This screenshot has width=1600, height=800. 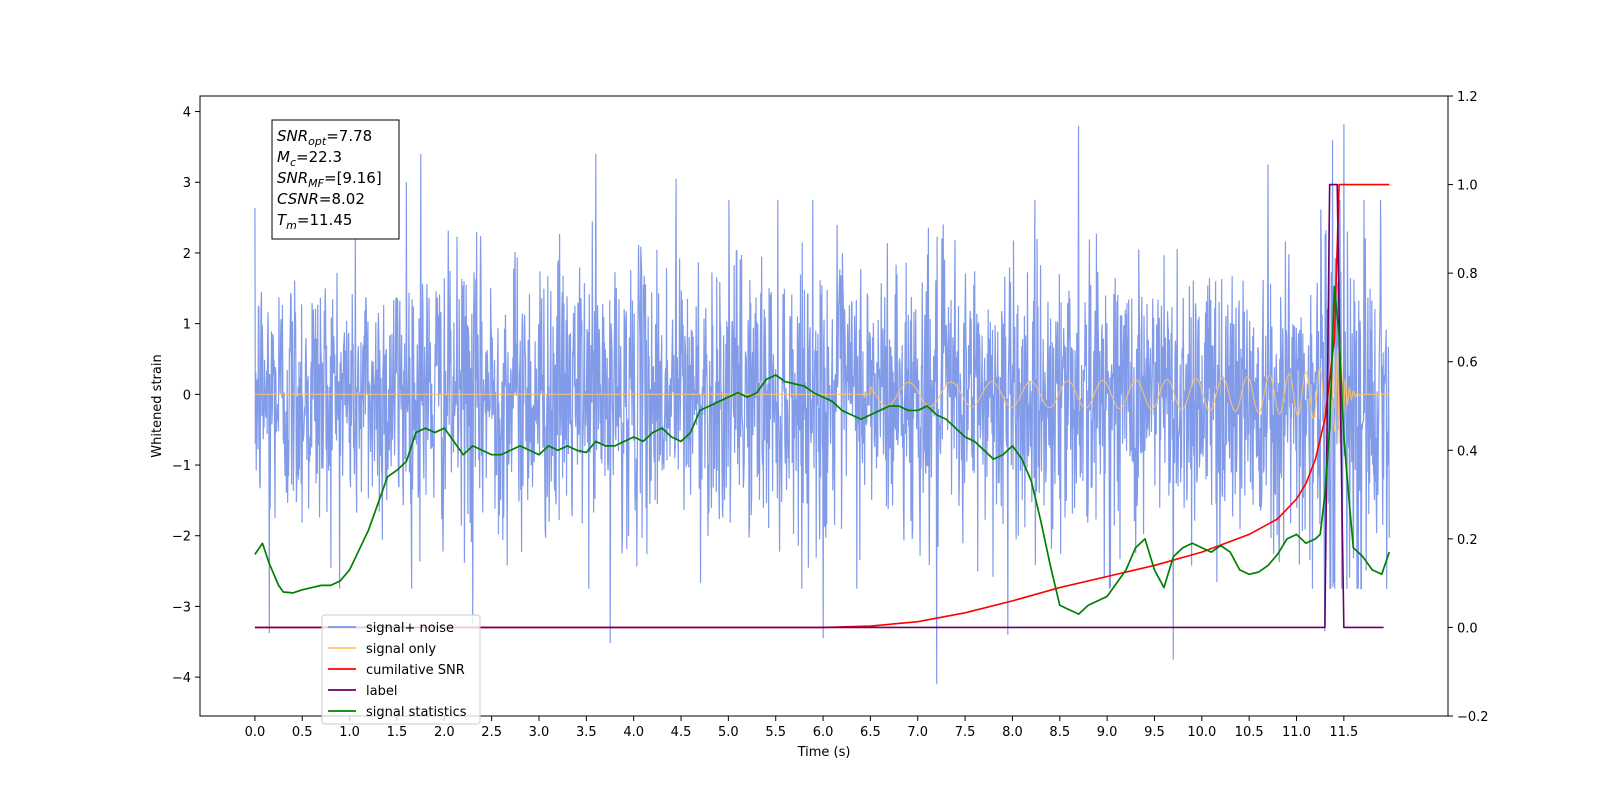 I want to click on x-tick-label: 0.5, so click(x=302, y=732).